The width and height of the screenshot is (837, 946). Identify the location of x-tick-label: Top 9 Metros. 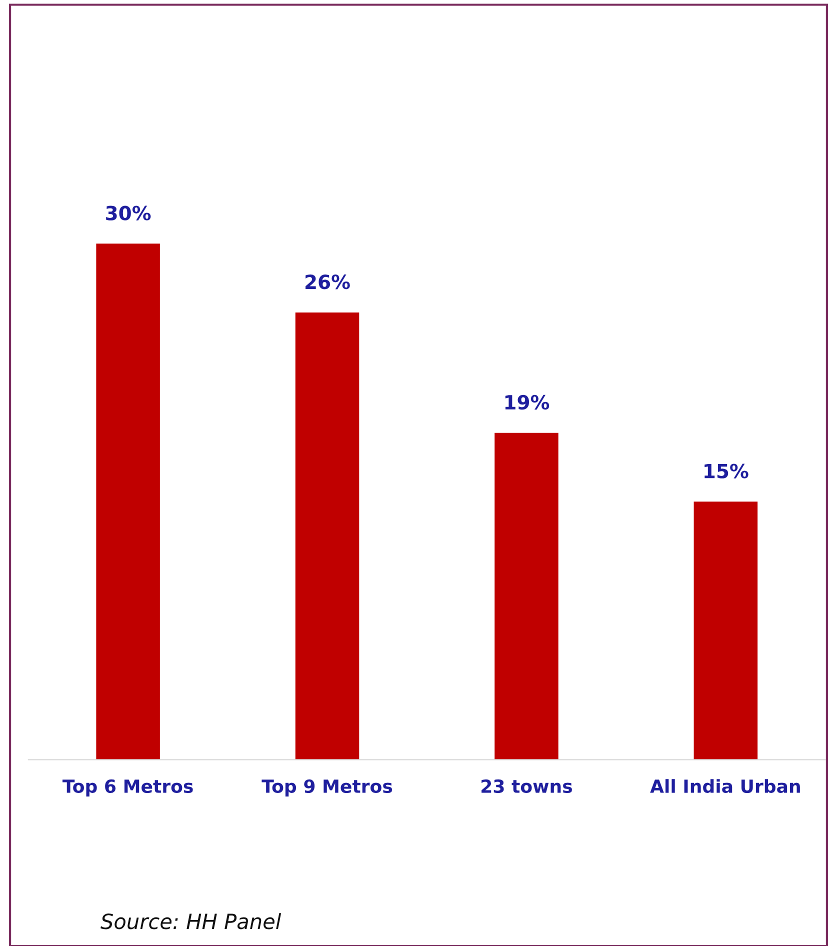
(327, 788).